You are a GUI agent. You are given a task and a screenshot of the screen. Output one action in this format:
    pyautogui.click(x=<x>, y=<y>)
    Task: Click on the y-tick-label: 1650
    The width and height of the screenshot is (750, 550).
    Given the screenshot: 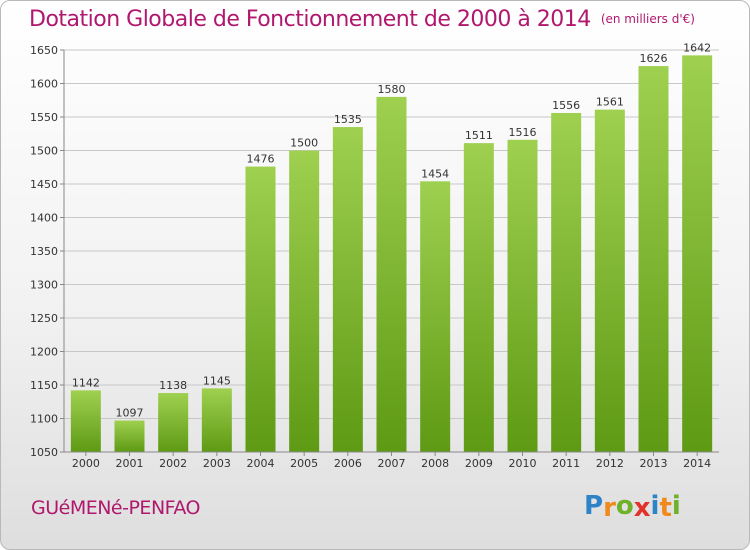 What is the action you would take?
    pyautogui.click(x=44, y=50)
    